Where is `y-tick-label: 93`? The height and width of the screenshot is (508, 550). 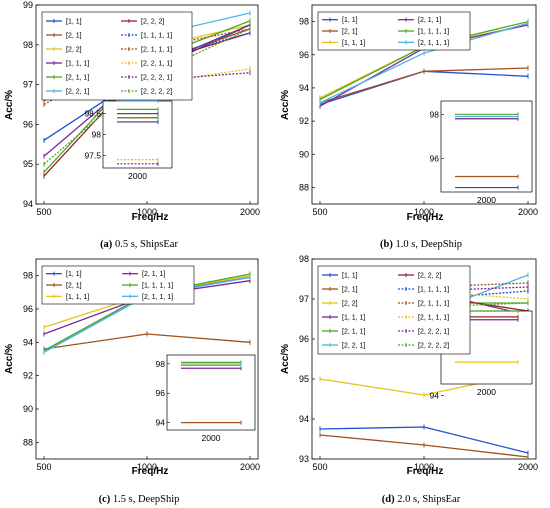 y-tick-label: 93 is located at coordinates (304, 459).